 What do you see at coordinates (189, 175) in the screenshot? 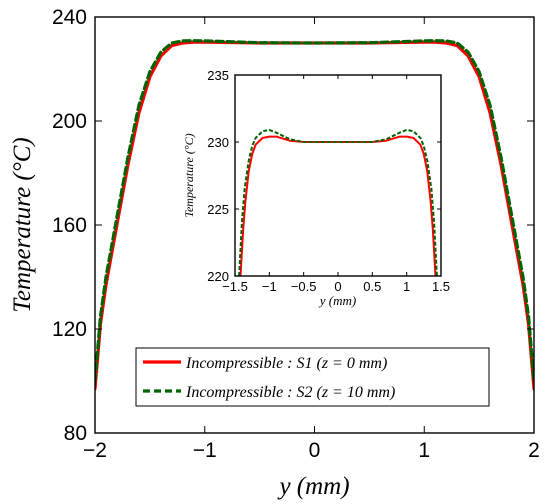
I see `inset-y-axis-label: Temperature (°C)` at bounding box center [189, 175].